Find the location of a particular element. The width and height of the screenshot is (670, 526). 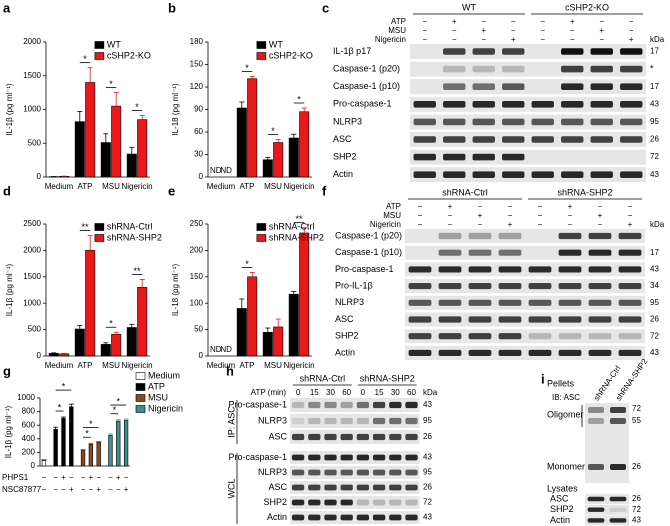

kda-marker: 72 is located at coordinates (427, 502).